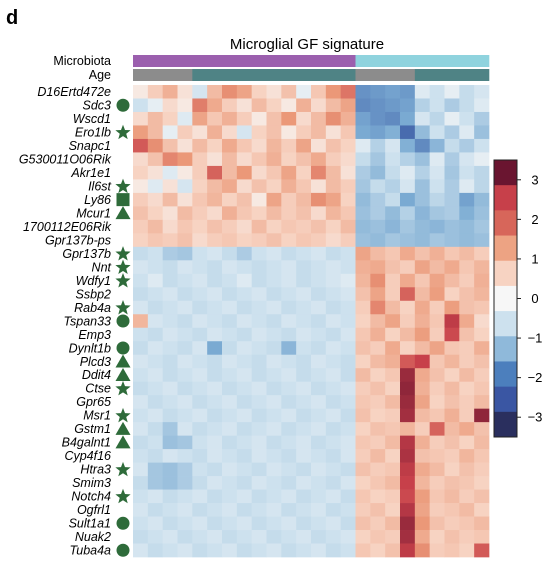 This screenshot has width=542, height=566. Describe the element at coordinates (12, 18) in the screenshot. I see `panel-label: d` at that location.